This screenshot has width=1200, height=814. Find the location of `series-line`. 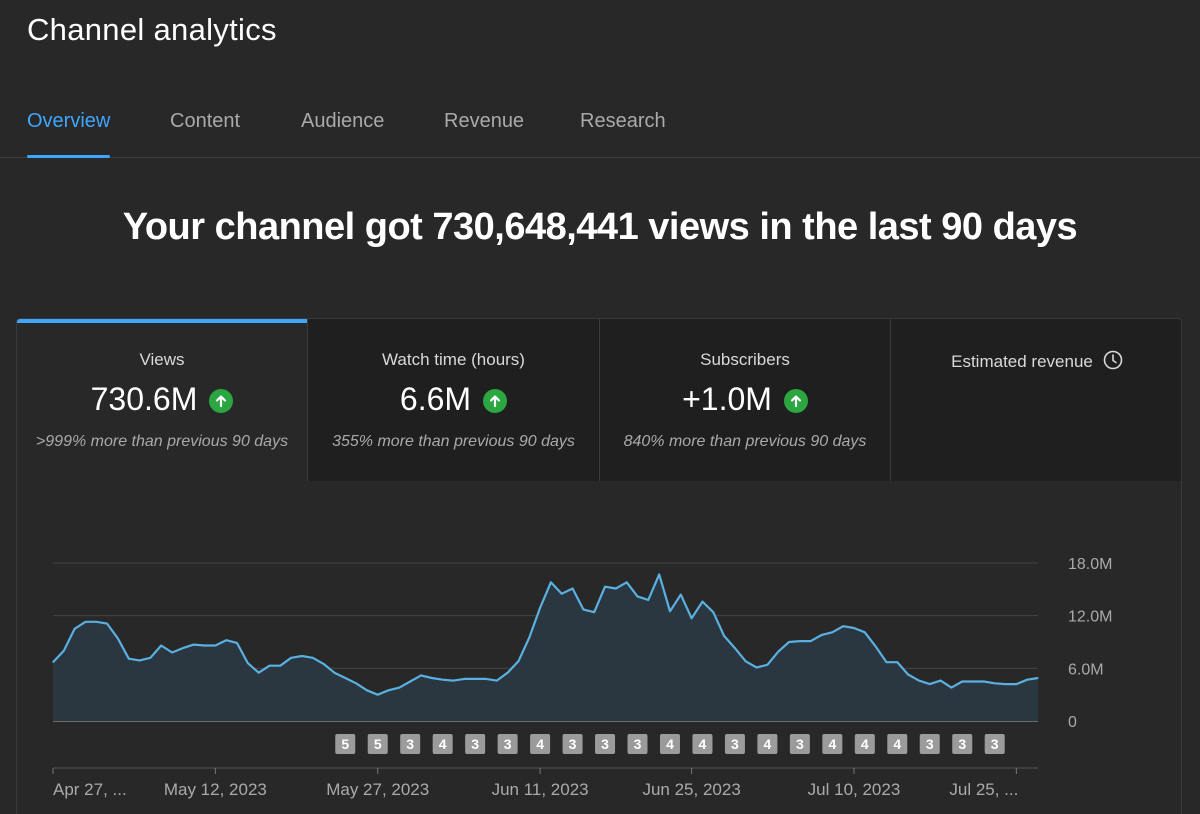

series-line is located at coordinates (545, 634).